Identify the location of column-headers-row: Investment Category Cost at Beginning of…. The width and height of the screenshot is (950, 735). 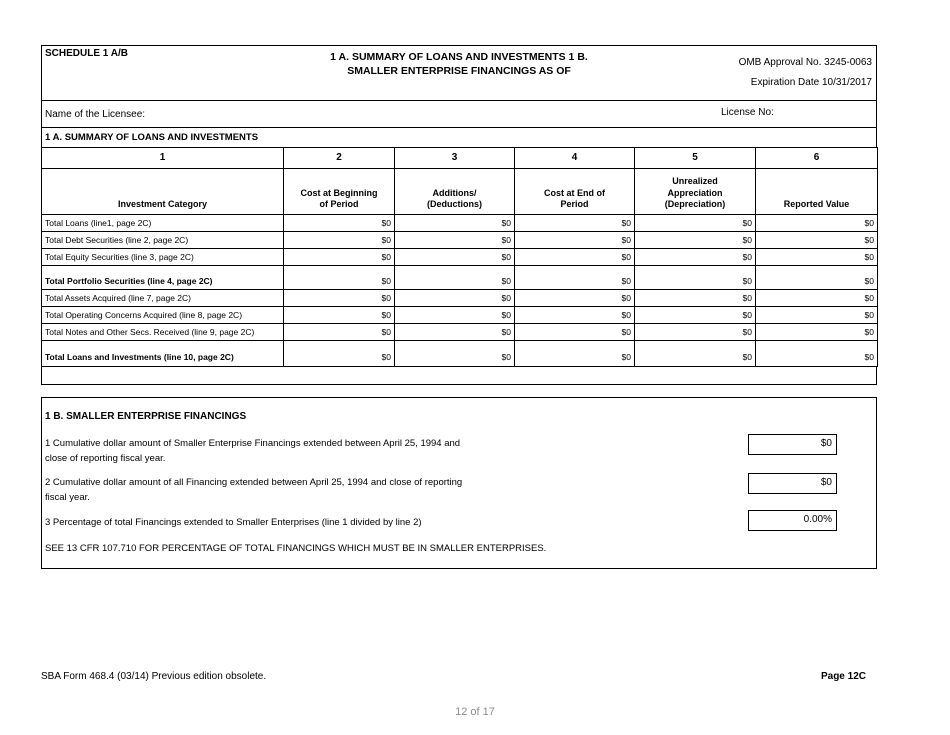
(459, 191).